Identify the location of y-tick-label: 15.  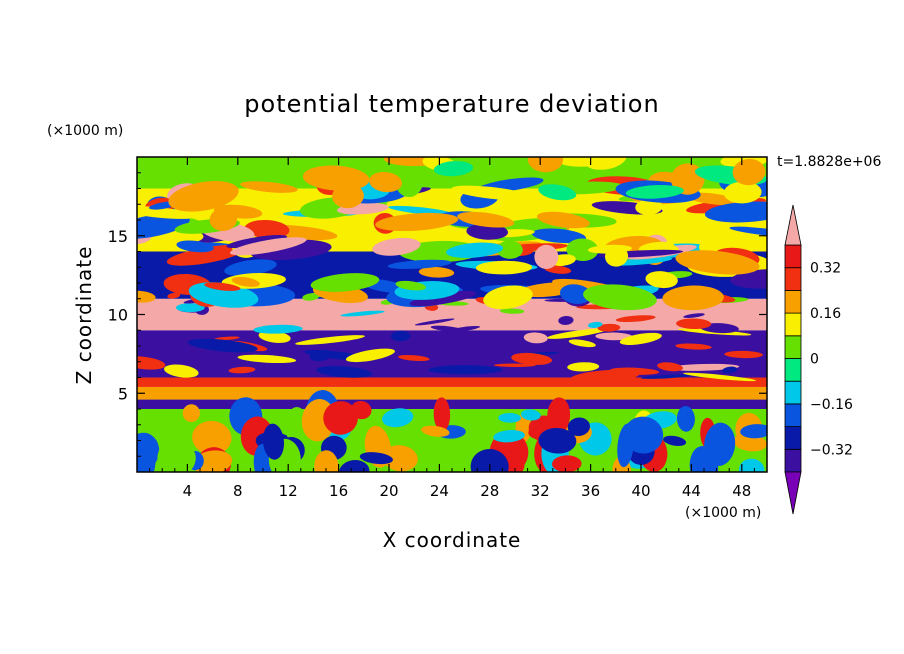
(118, 236).